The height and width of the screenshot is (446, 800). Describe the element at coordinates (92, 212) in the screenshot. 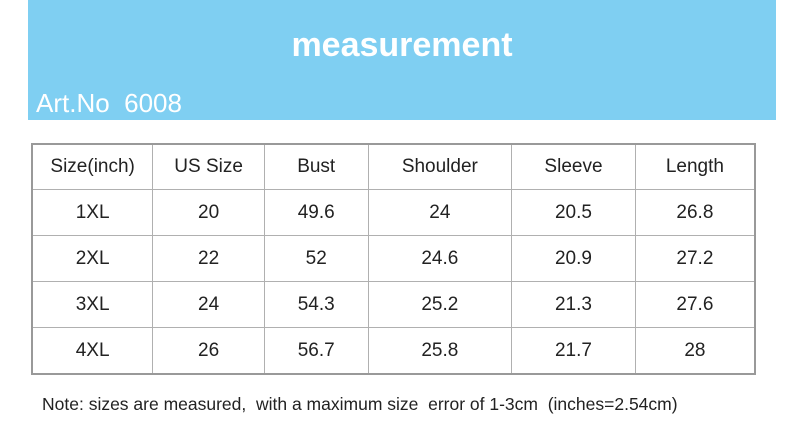

I see `table-cell: 1XL` at that location.